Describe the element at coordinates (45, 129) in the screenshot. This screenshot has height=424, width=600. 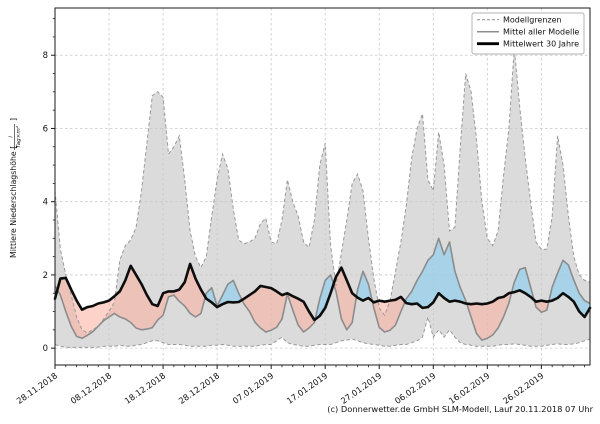
I see `y-tick-label: 6` at that location.